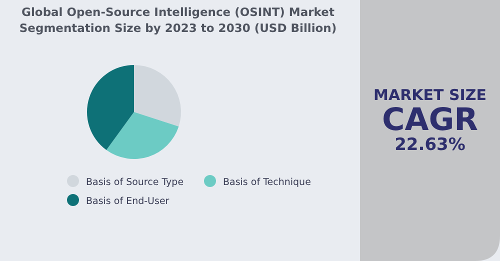 The width and height of the screenshot is (500, 261). I want to click on legend-label: Basis of End-User, so click(128, 201).